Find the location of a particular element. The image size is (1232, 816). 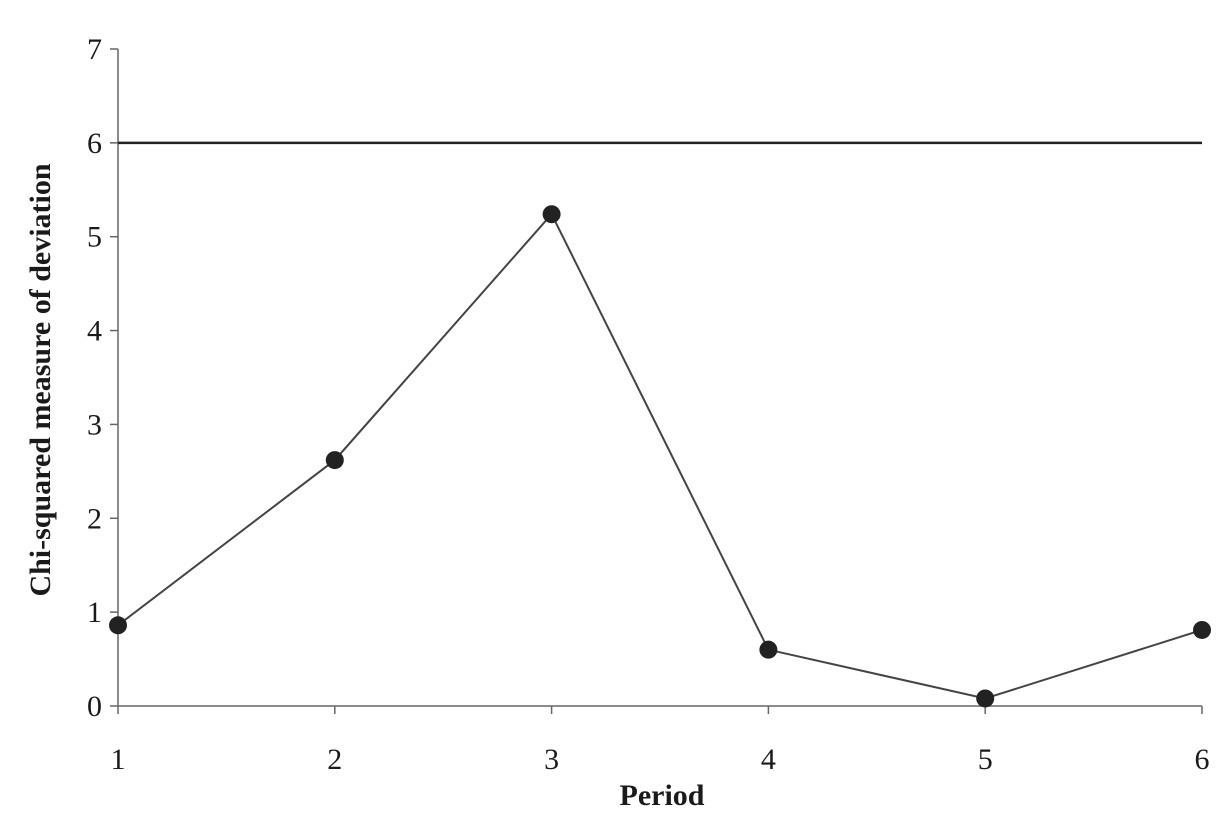

x-axis-title: Period is located at coordinates (662, 795).